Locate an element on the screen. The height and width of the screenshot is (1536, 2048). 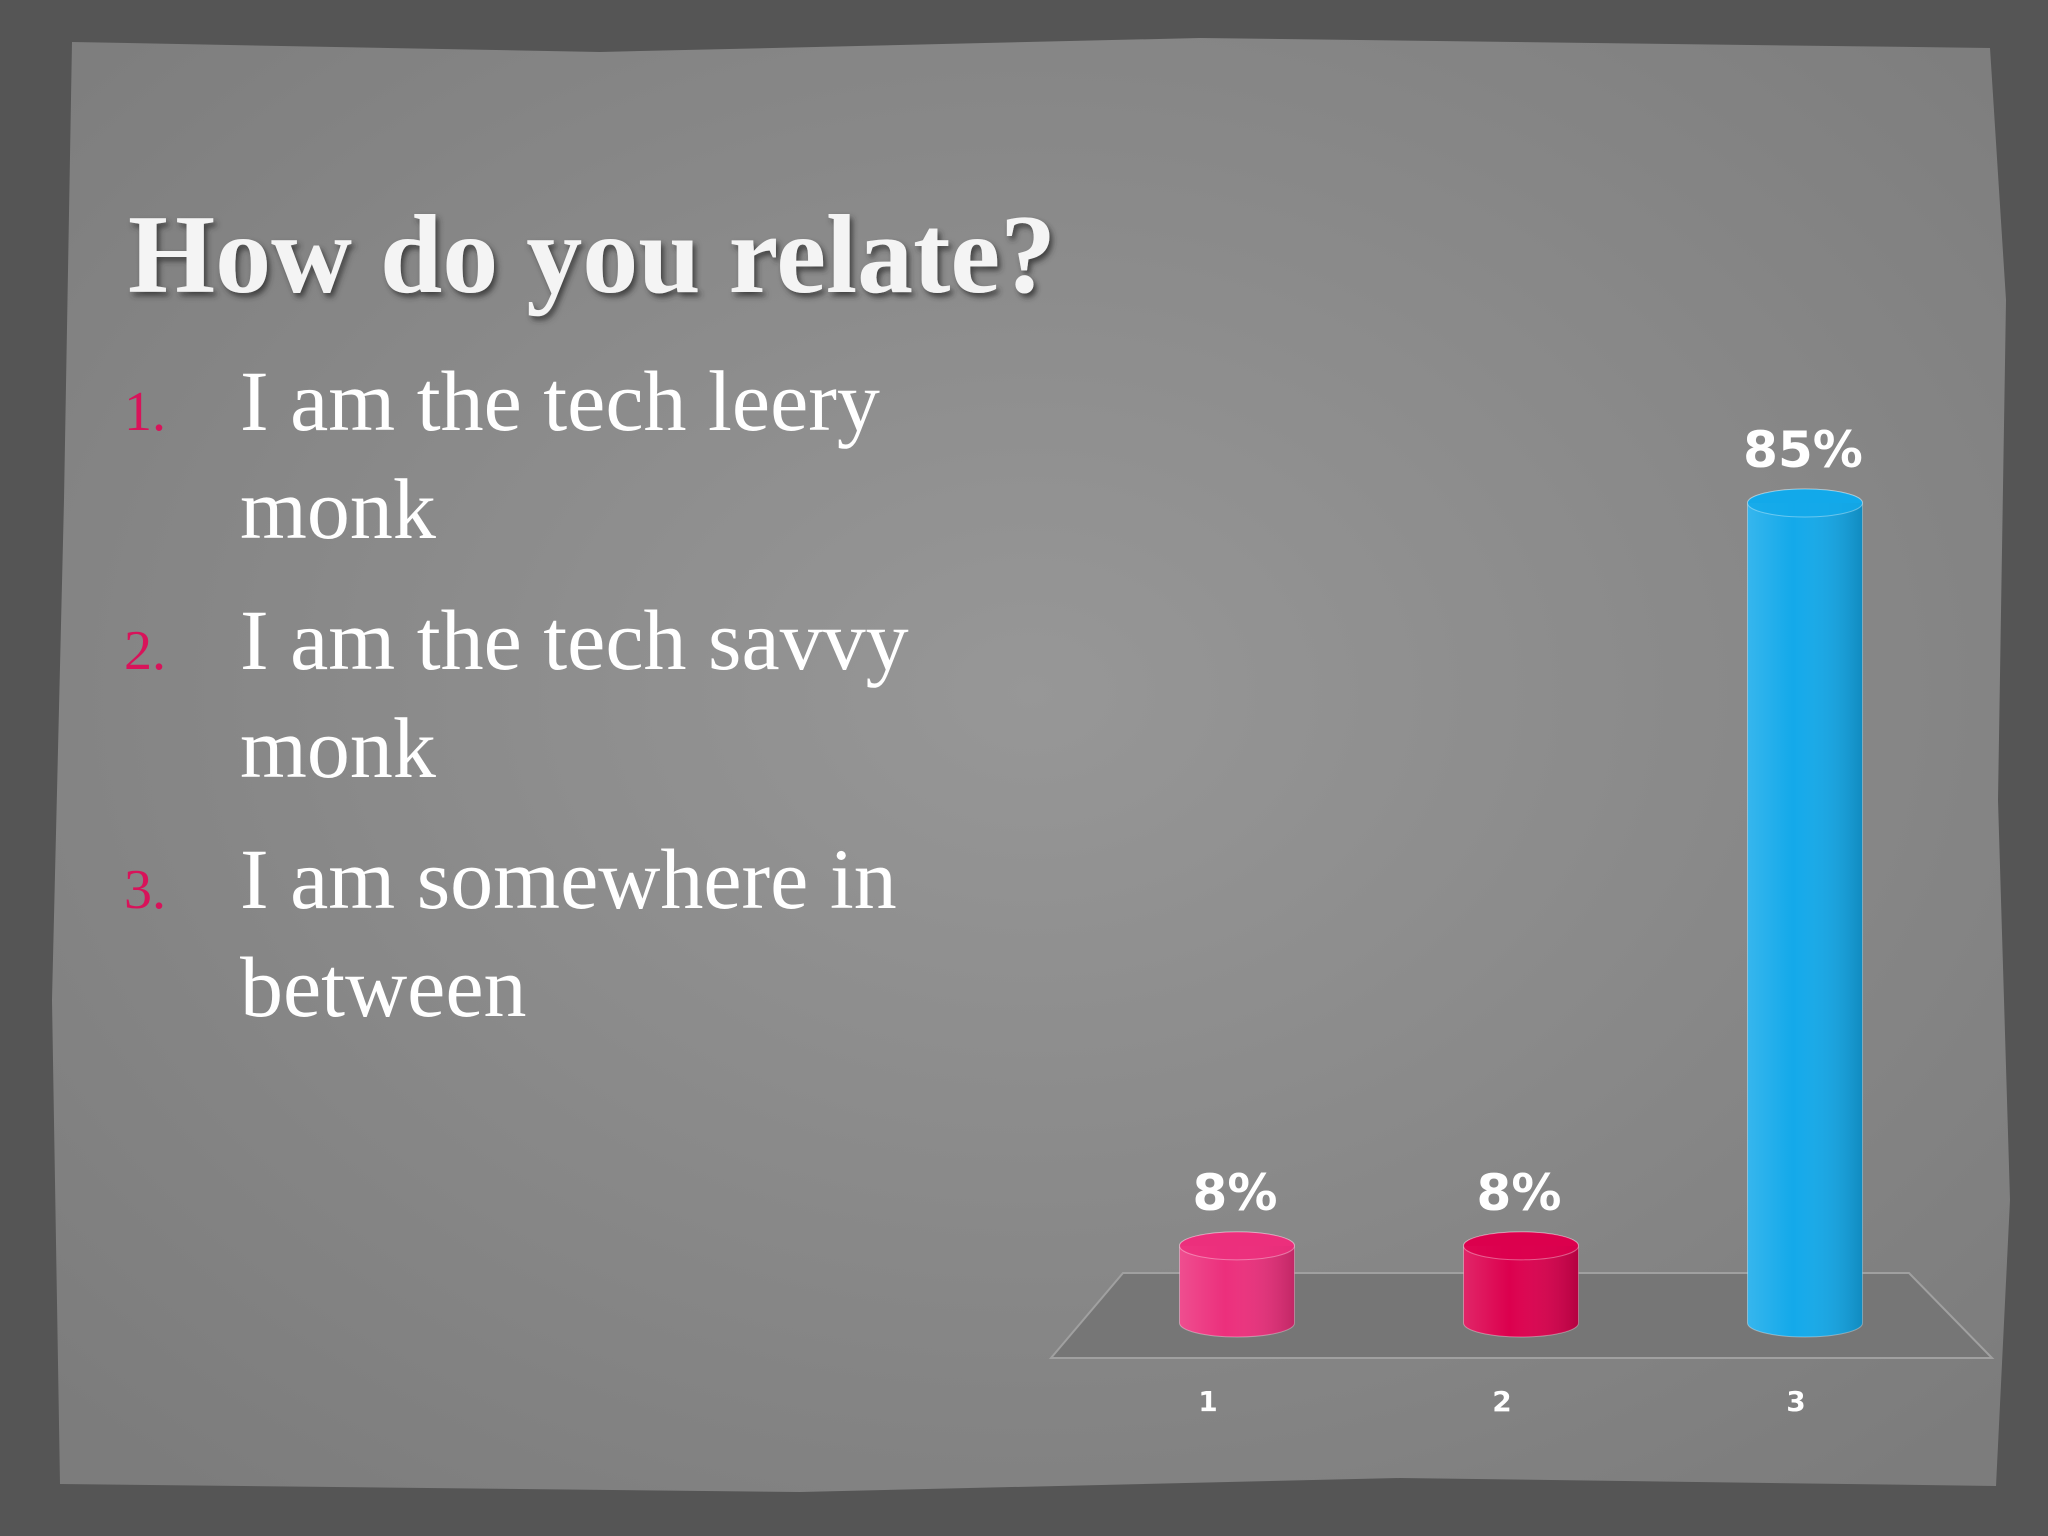
x-tick-label: 1 is located at coordinates (1207, 1401).